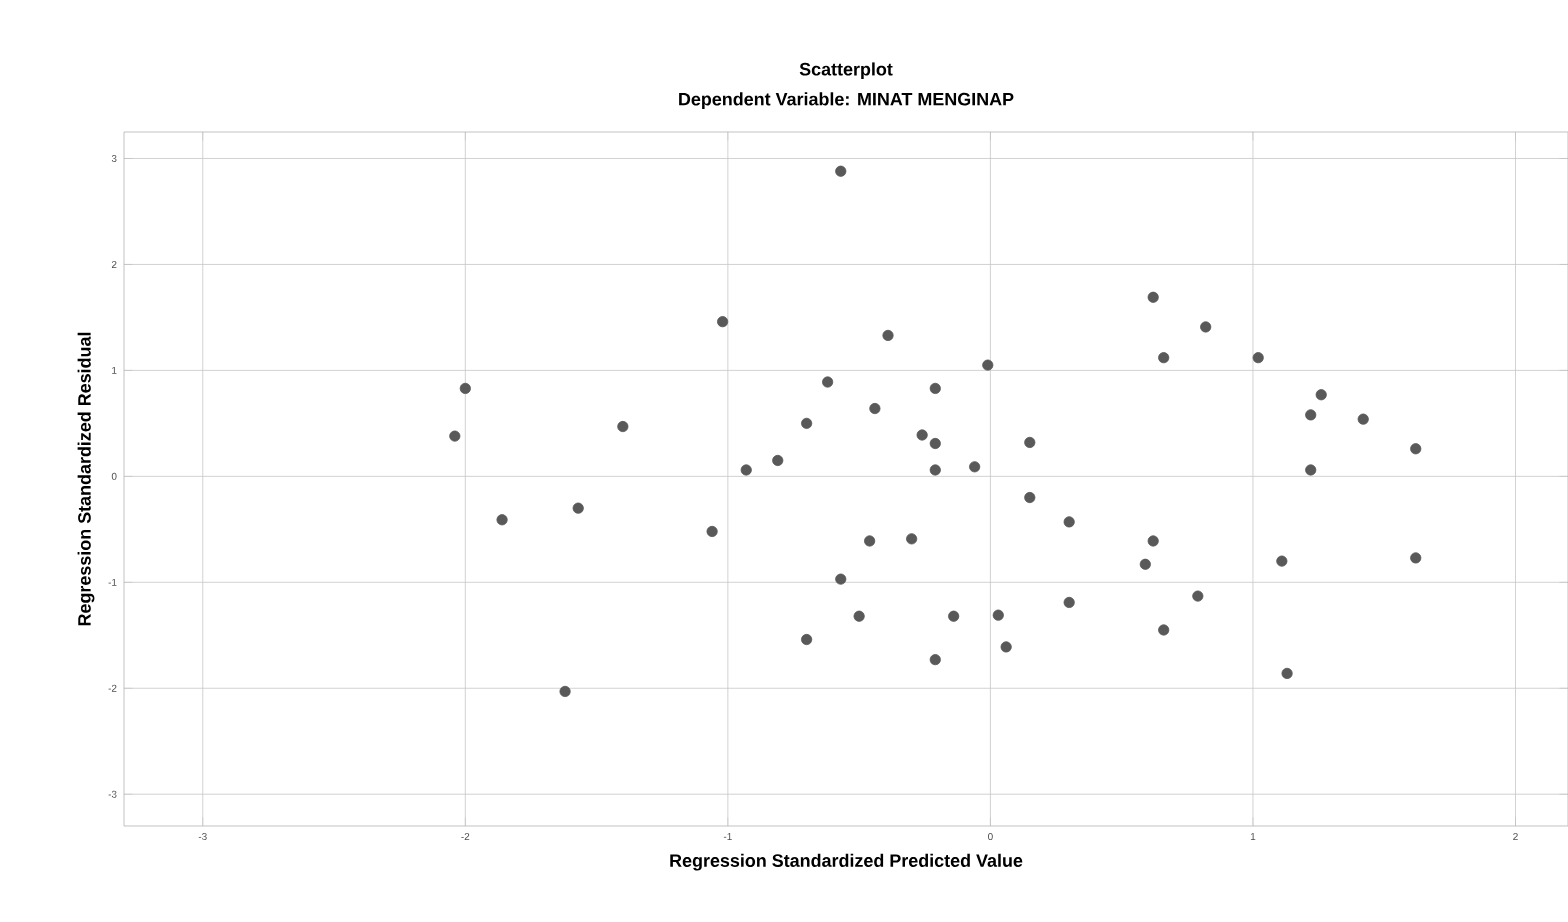  What do you see at coordinates (846, 862) in the screenshot?
I see `x-axis-title: Regression Standardized Predicted Value` at bounding box center [846, 862].